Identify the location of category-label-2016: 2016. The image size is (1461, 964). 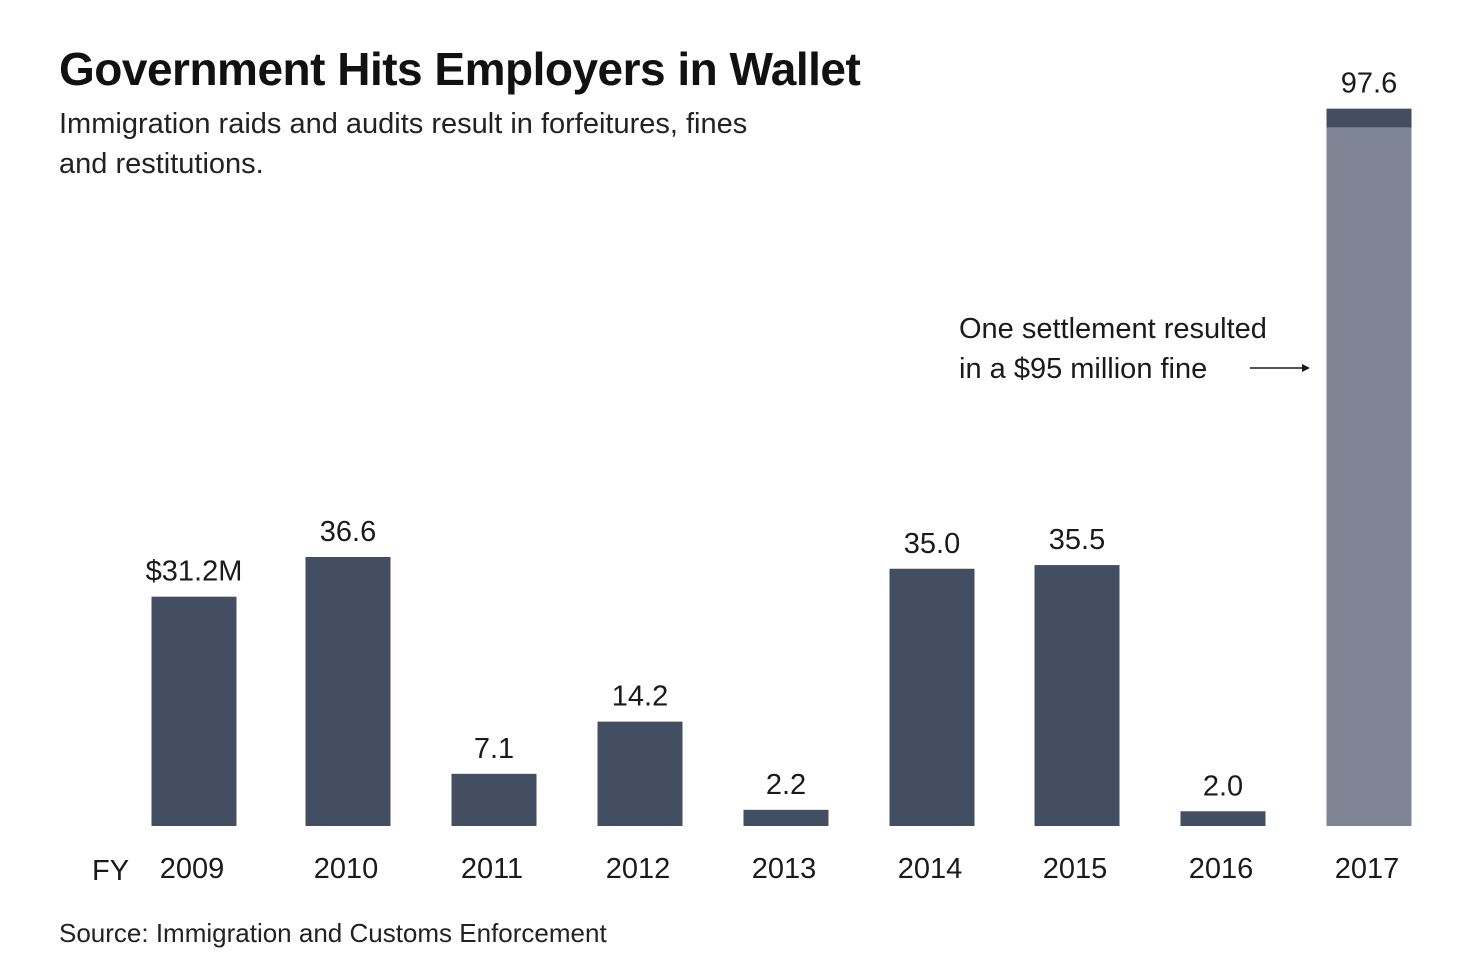
(1221, 869).